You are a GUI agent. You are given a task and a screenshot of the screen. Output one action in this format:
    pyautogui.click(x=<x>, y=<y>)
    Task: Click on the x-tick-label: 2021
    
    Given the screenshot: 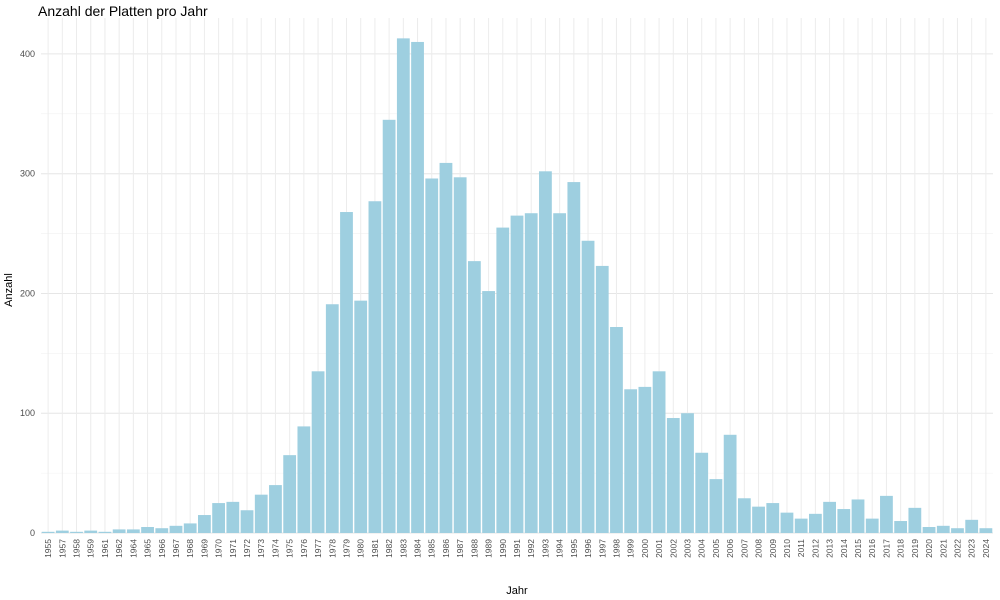 What is the action you would take?
    pyautogui.click(x=943, y=548)
    